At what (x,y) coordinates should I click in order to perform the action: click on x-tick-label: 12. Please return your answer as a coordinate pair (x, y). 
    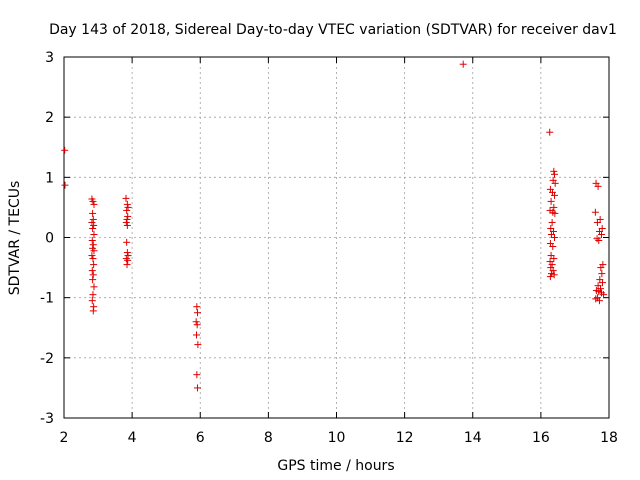
    Looking at the image, I should click on (405, 438).